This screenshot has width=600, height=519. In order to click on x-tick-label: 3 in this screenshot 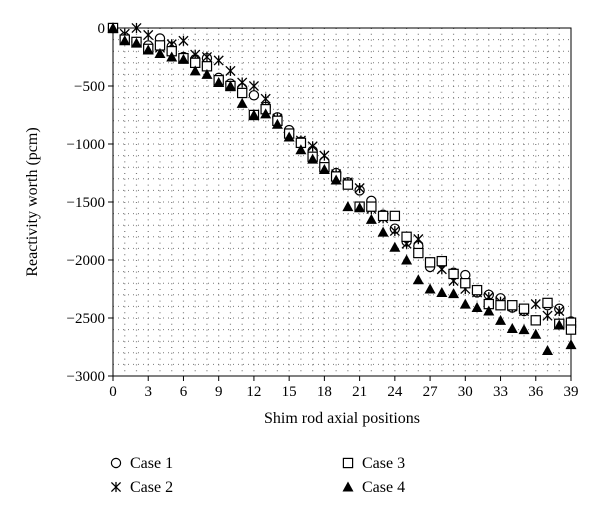, I will do `click(148, 392)`.